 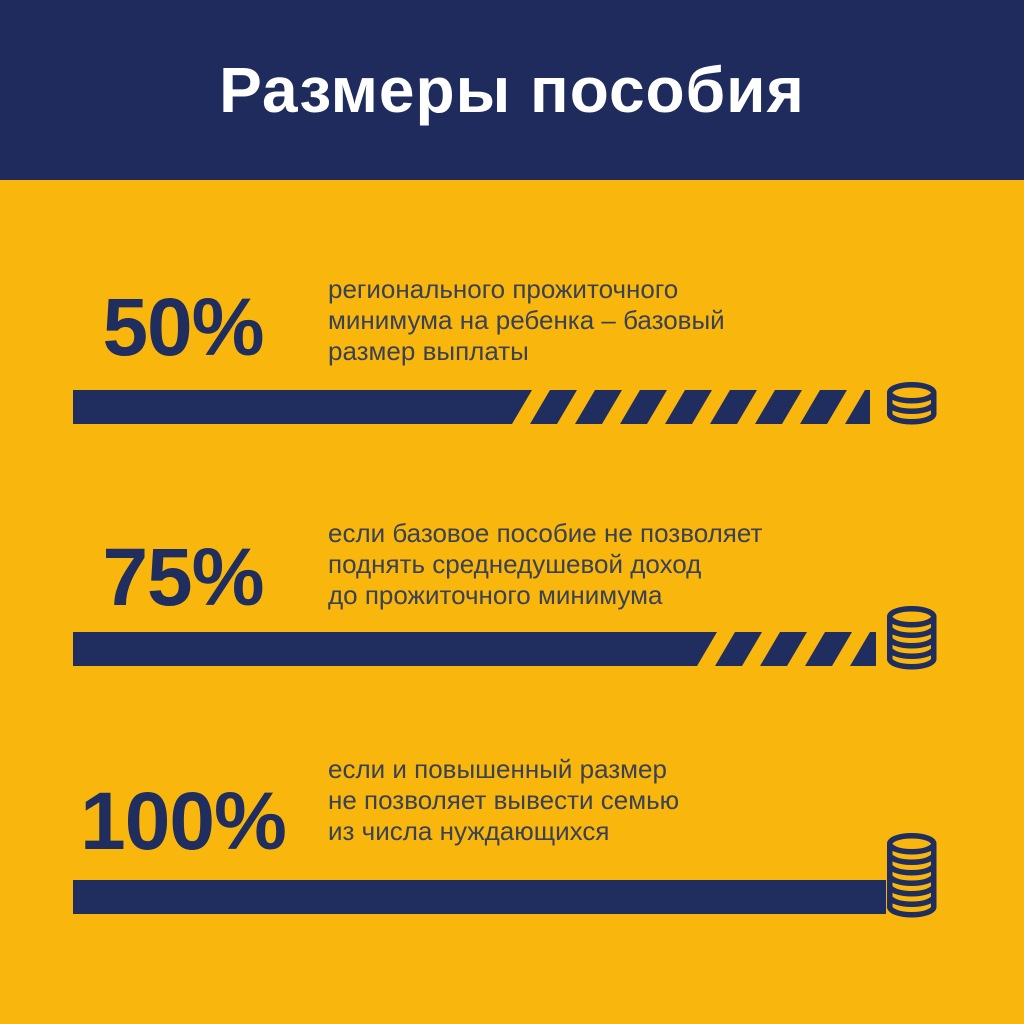 I want to click on page-title: Размеры пособия, so click(x=512, y=90).